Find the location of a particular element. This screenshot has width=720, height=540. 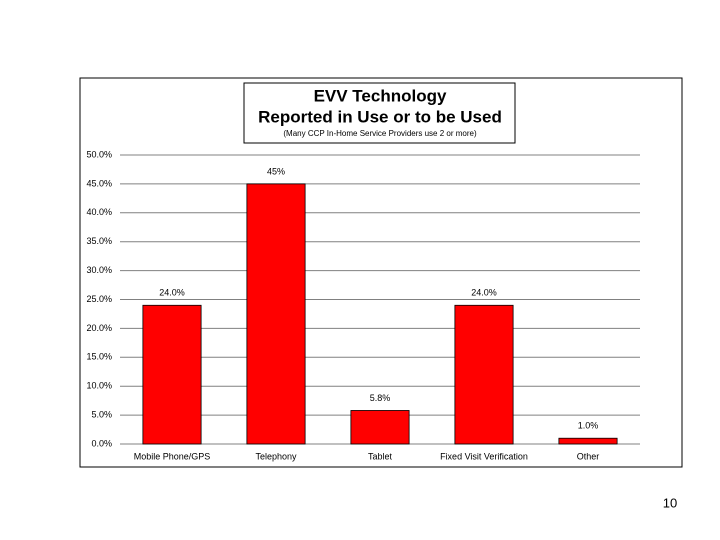

y-tick-label: 0.0% is located at coordinates (101, 443).